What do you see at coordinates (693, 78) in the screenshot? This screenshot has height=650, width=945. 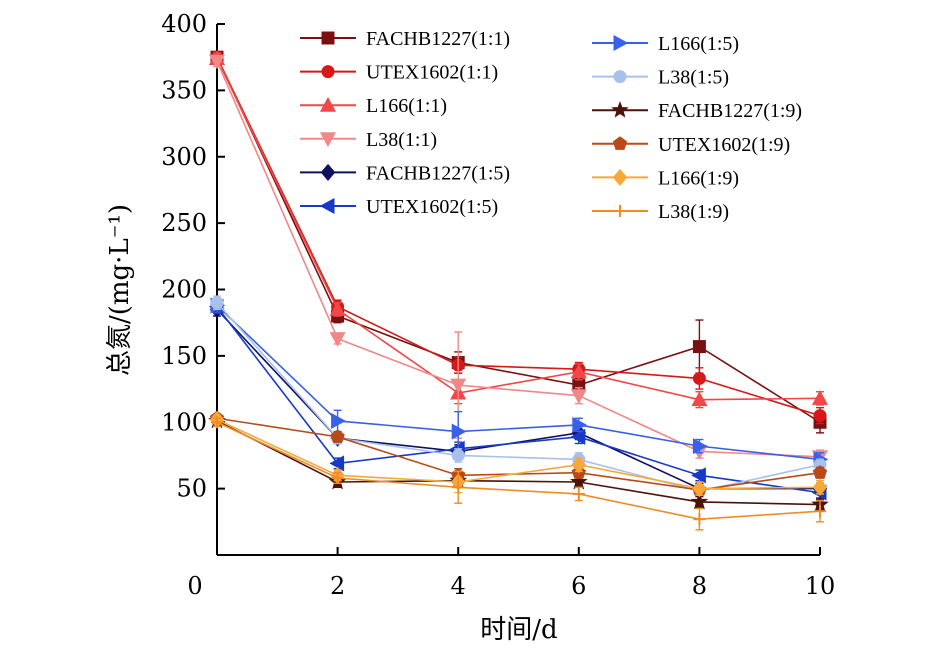 I see `legend-label: L38(1:5)` at bounding box center [693, 78].